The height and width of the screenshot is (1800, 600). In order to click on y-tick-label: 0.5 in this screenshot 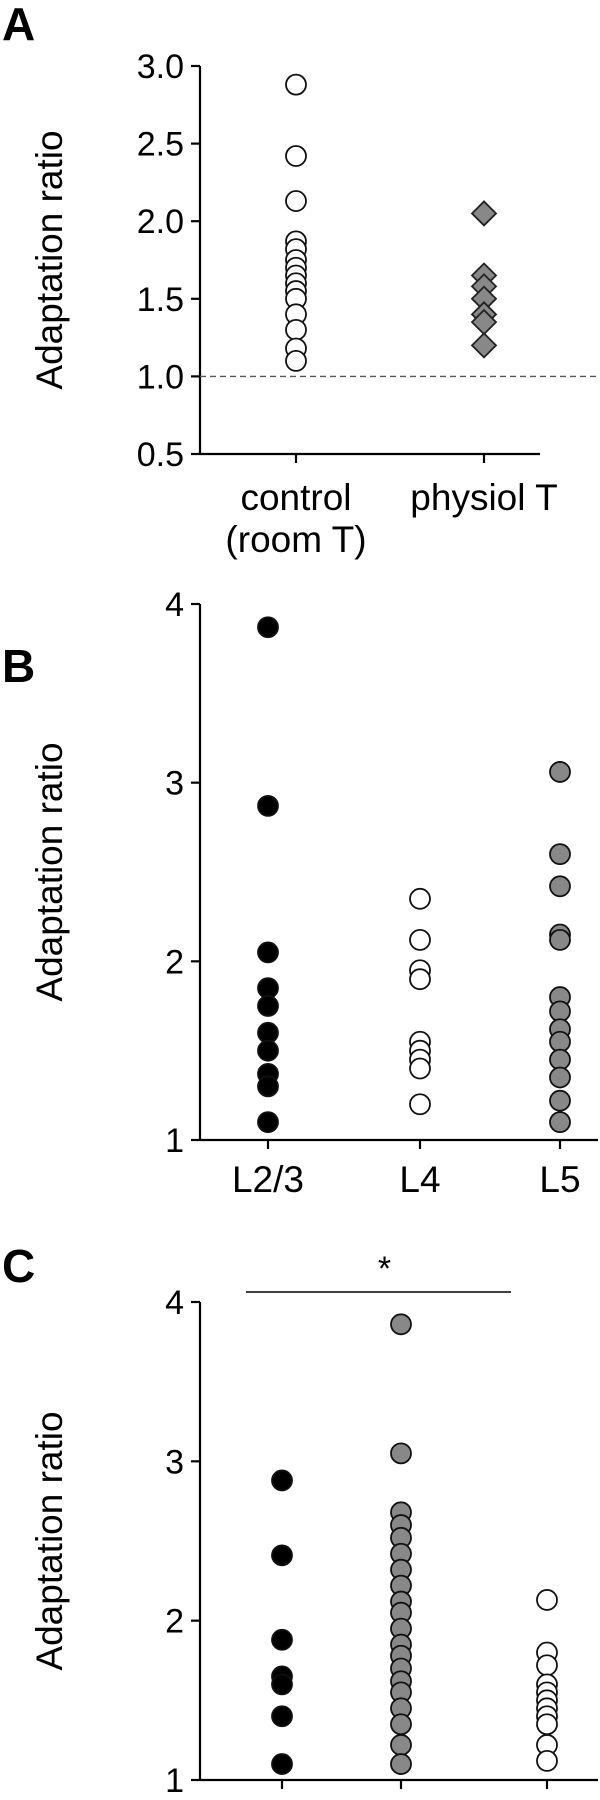, I will do `click(160, 455)`.